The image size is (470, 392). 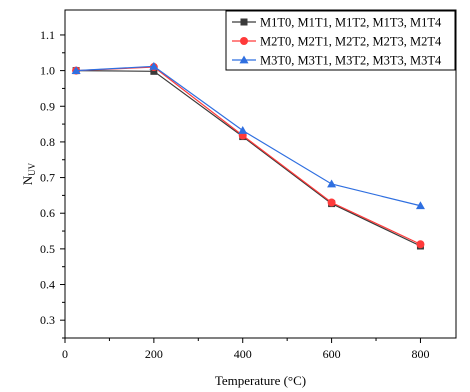 I want to click on x-tick-label: 200, so click(x=154, y=354).